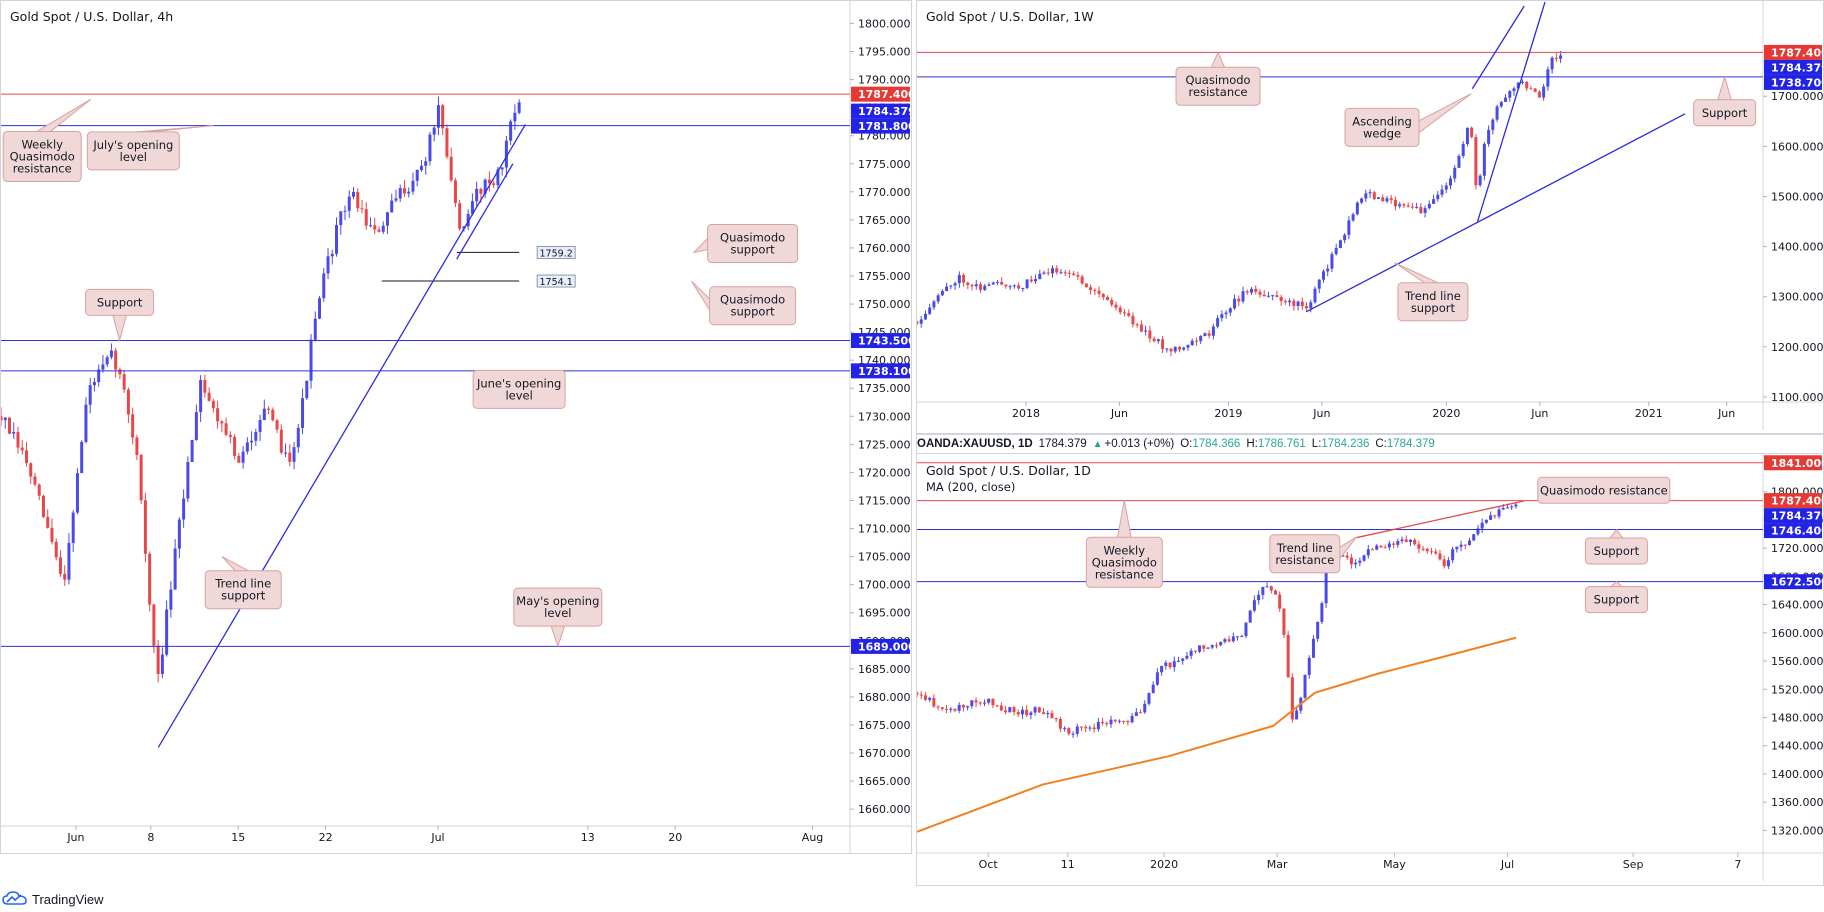  I want to click on callout-support-daily-1: Support, so click(1616, 546).